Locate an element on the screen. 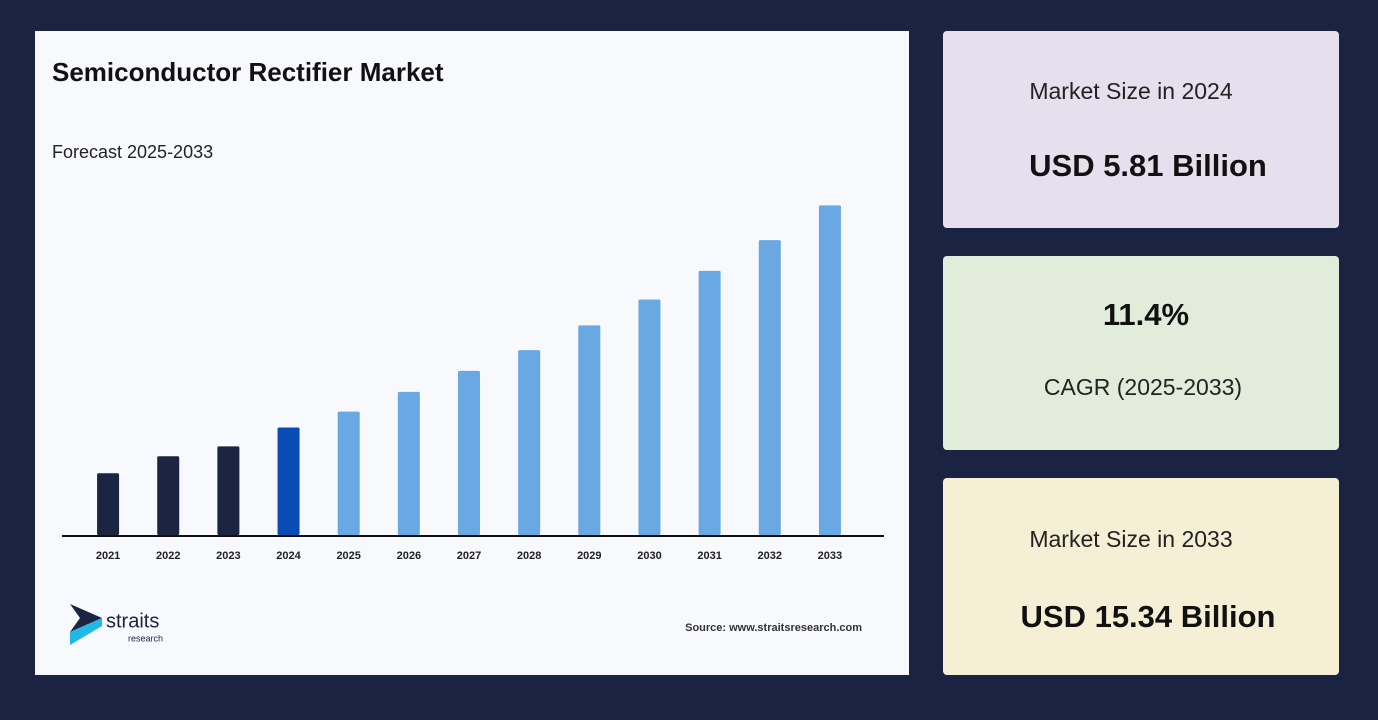  x-tick-label: 2023 is located at coordinates (228, 556).